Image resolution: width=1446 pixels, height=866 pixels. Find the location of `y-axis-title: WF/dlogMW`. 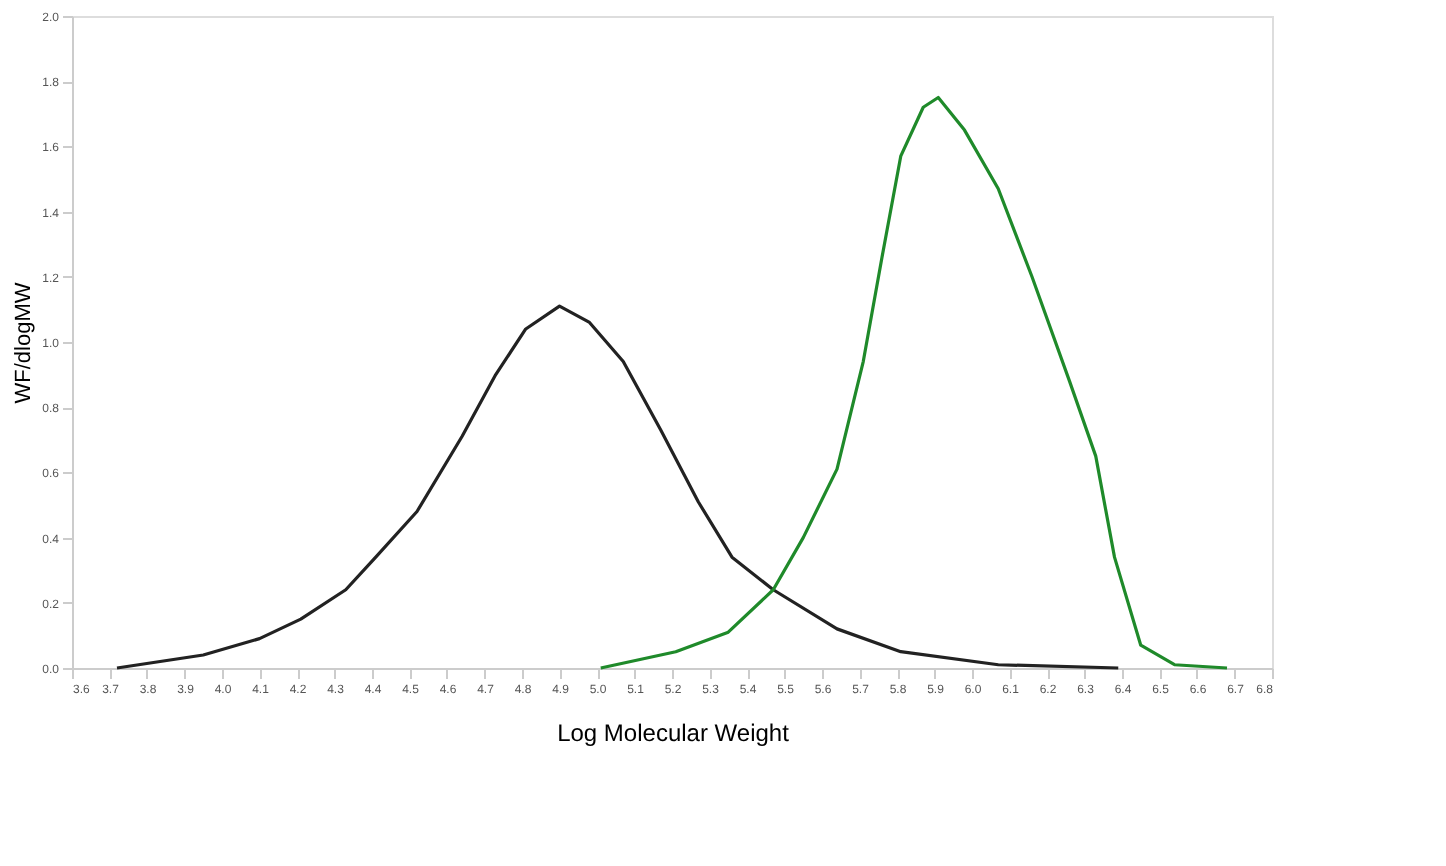

y-axis-title: WF/dlogMW is located at coordinates (24, 342).